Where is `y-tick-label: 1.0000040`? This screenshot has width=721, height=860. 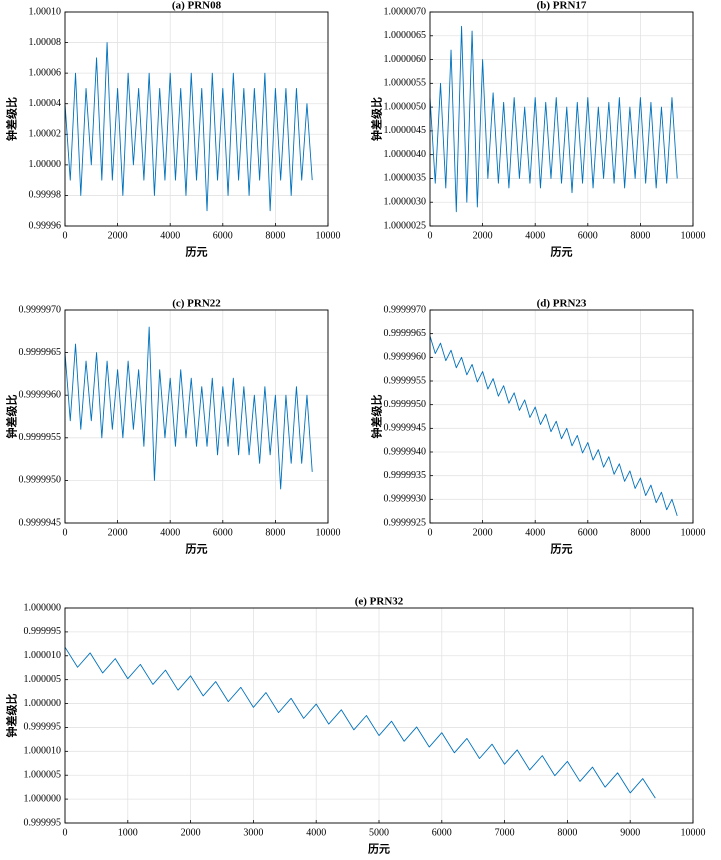 y-tick-label: 1.0000040 is located at coordinates (405, 154).